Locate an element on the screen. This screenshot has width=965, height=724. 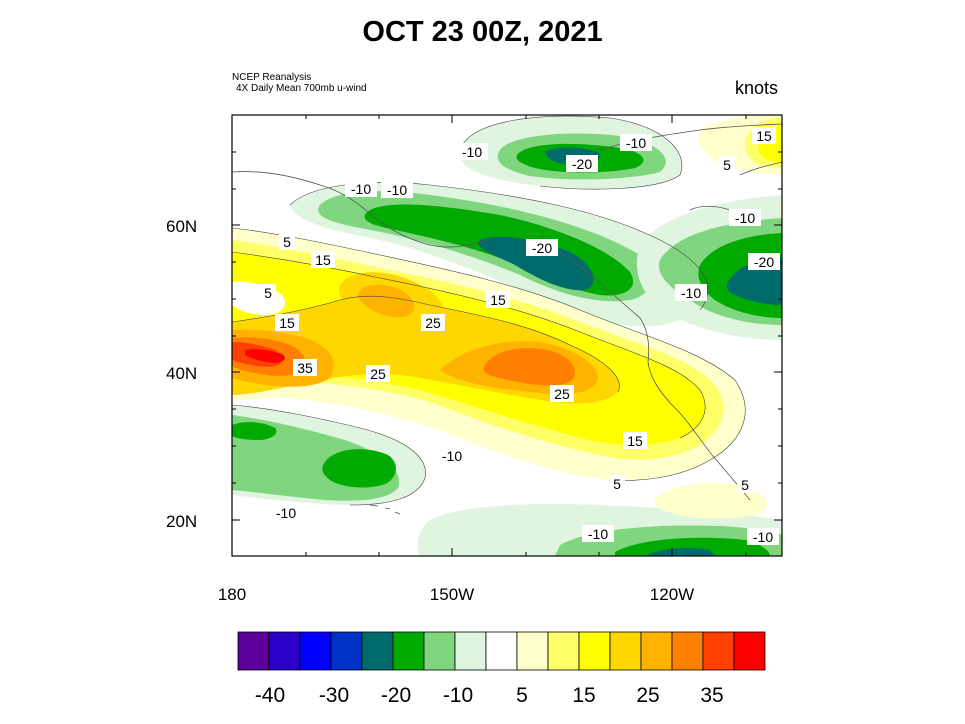
lon-label-150w: 150W is located at coordinates (452, 594).